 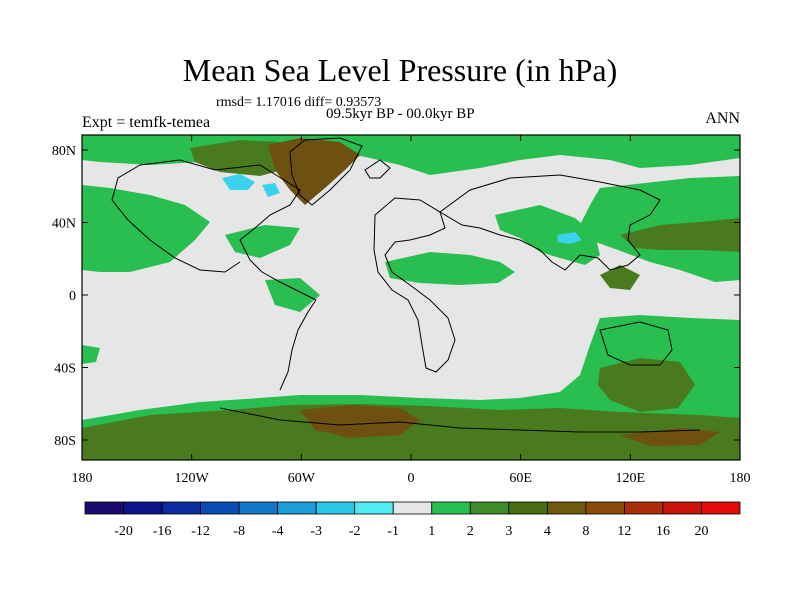 What do you see at coordinates (722, 118) in the screenshot?
I see `season-label: ANN` at bounding box center [722, 118].